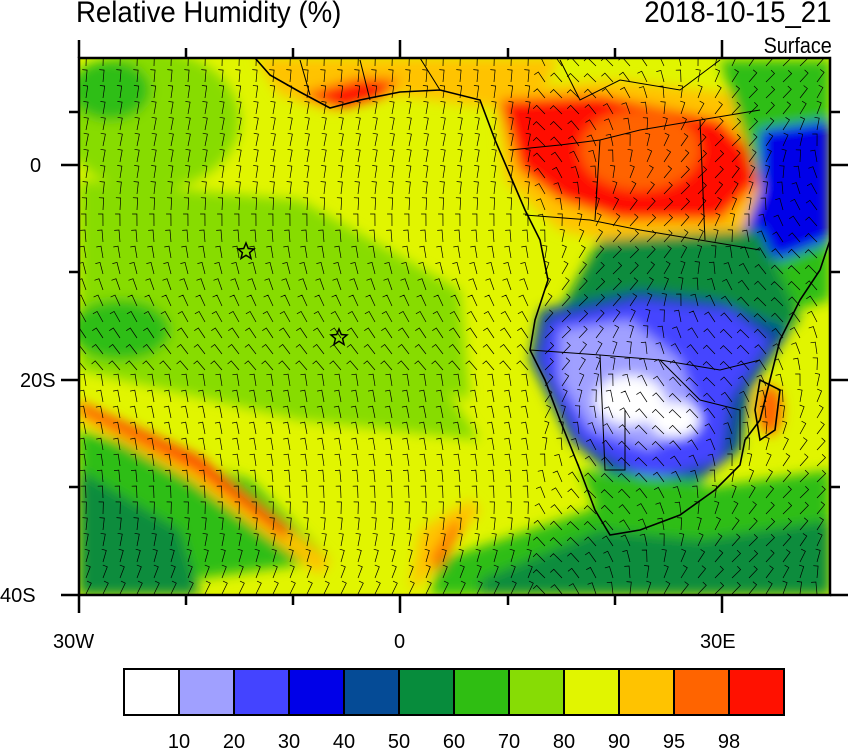 The height and width of the screenshot is (750, 850). I want to click on valid-time: 2018-10-15_21, so click(738, 14).